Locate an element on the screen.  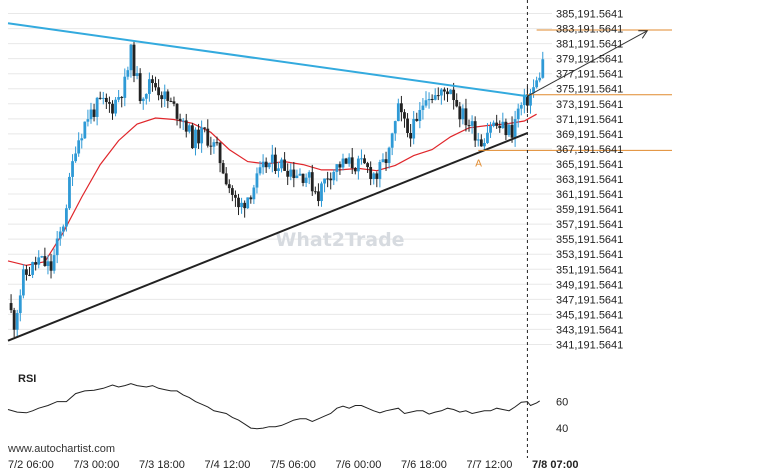
price-tick-label: 341,191.5641 is located at coordinates (589, 345).